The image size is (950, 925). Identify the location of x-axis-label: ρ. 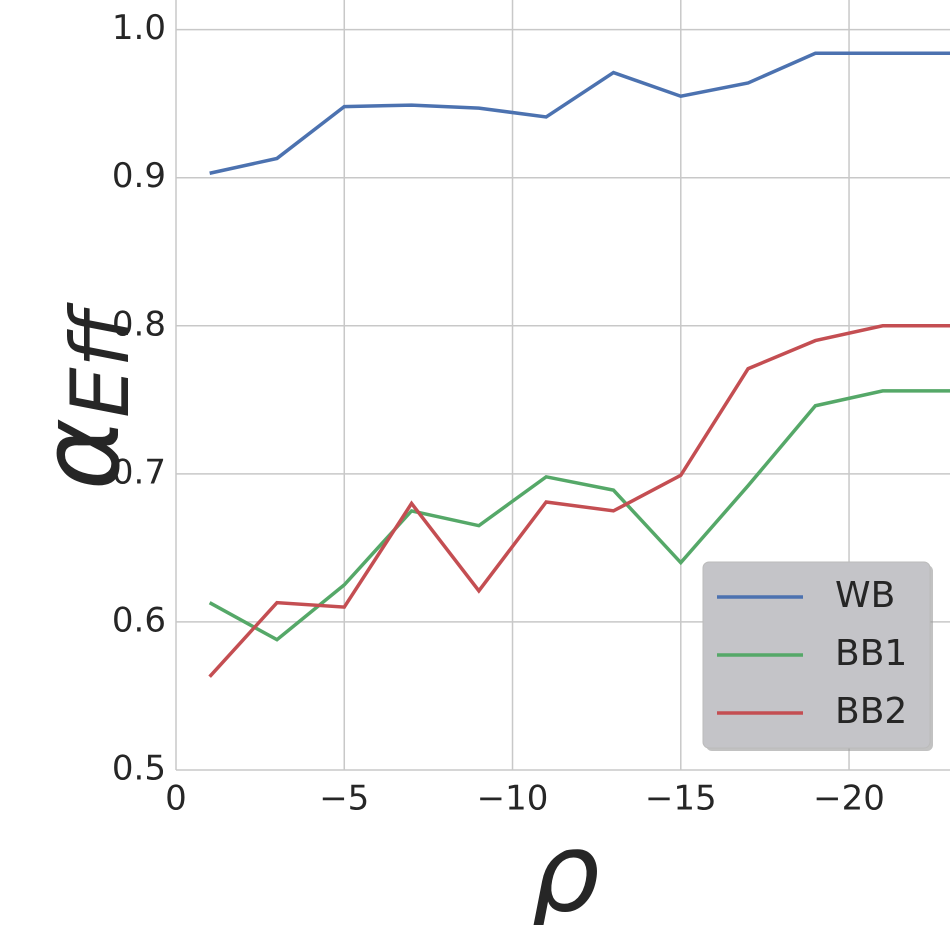
(565, 866).